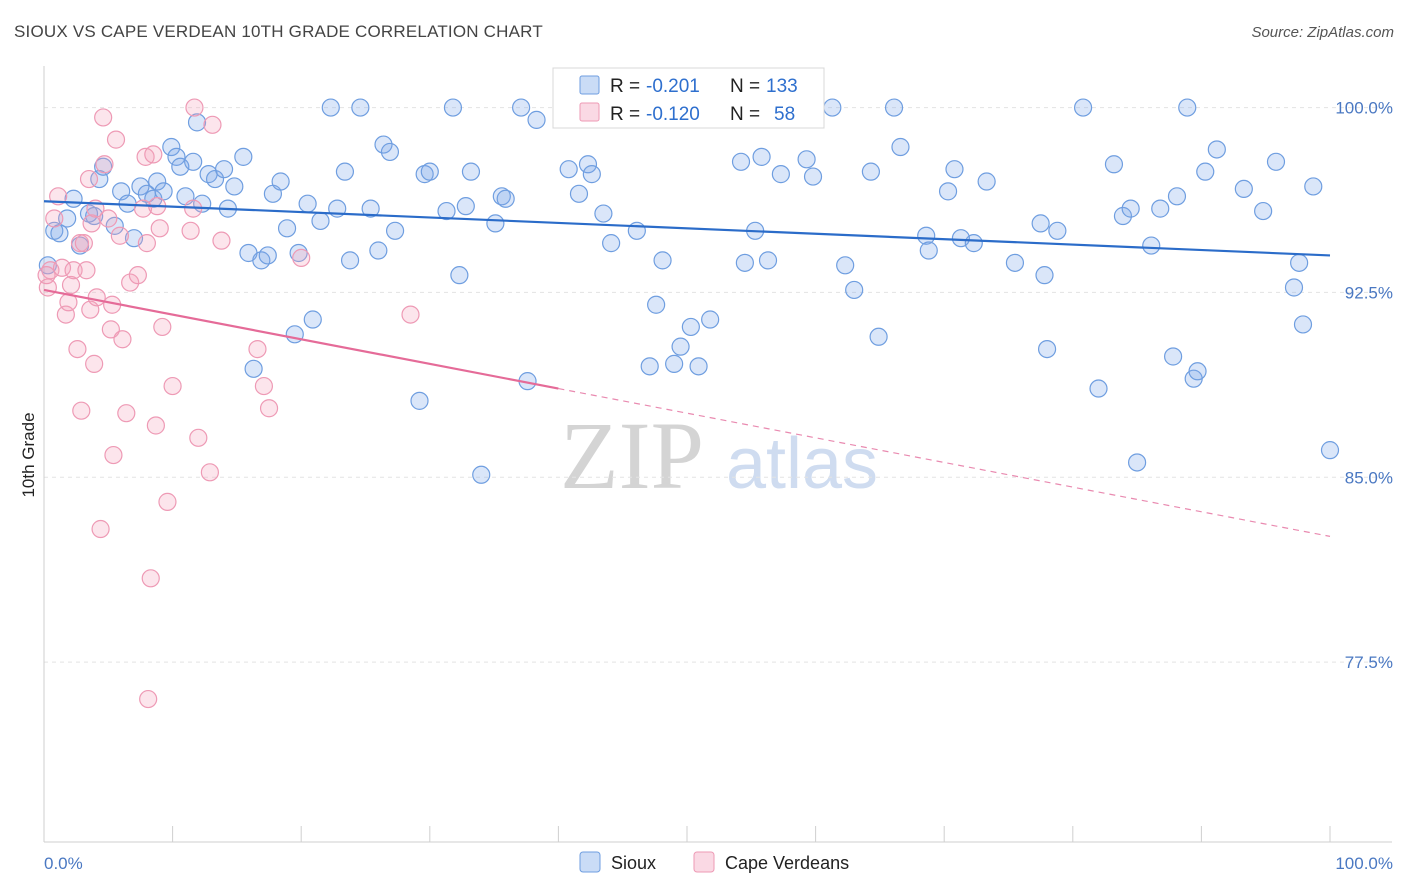  I want to click on legend-n-label-sioux: N =, so click(745, 86).